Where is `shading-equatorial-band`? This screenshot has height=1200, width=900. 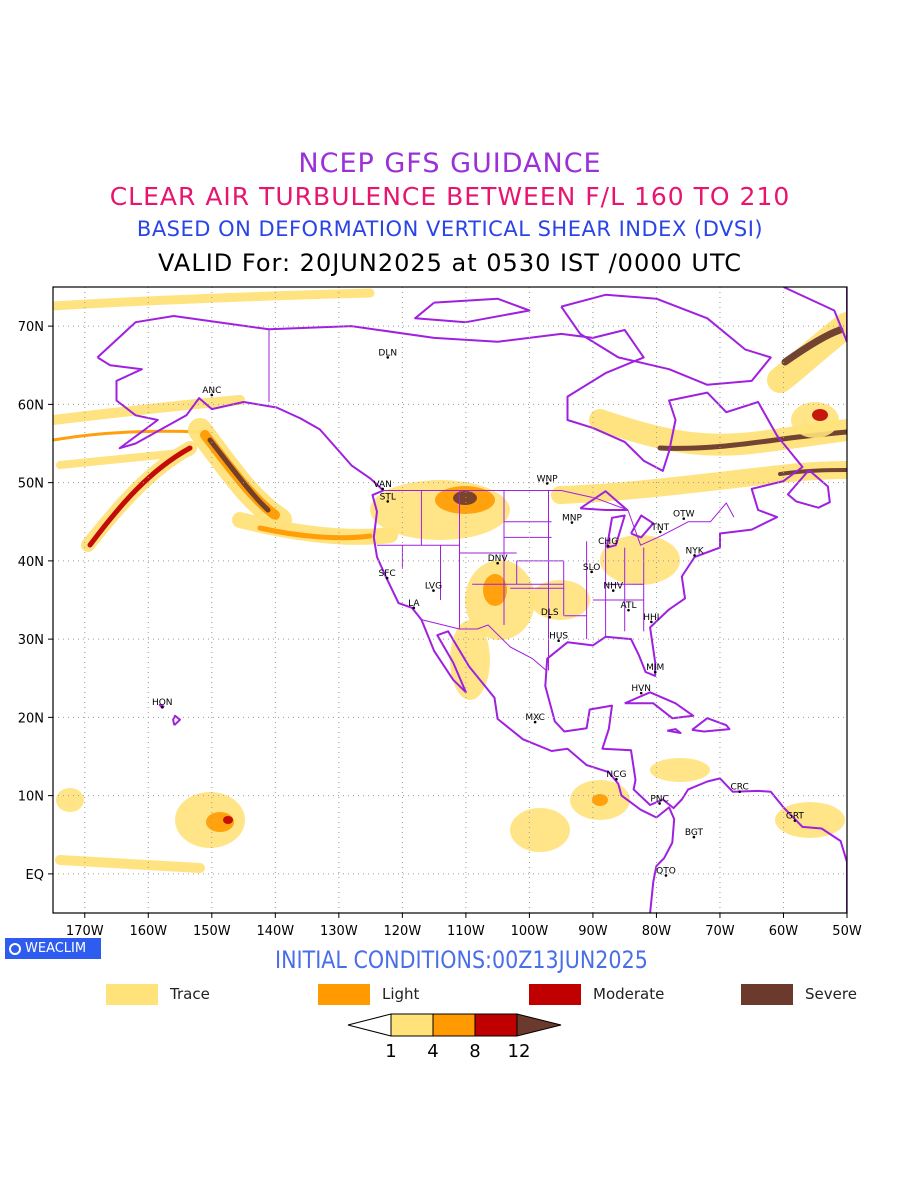
shading-equatorial-band is located at coordinates (130, 864).